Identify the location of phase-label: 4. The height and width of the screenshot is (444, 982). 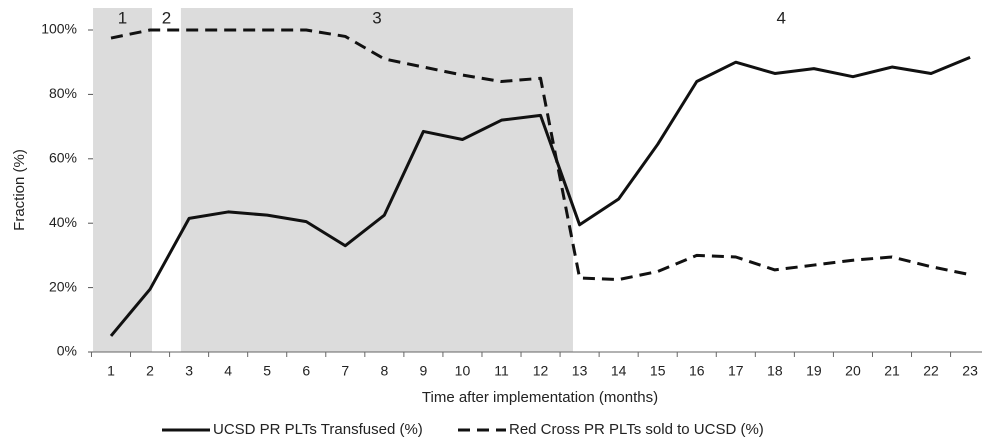
(781, 17).